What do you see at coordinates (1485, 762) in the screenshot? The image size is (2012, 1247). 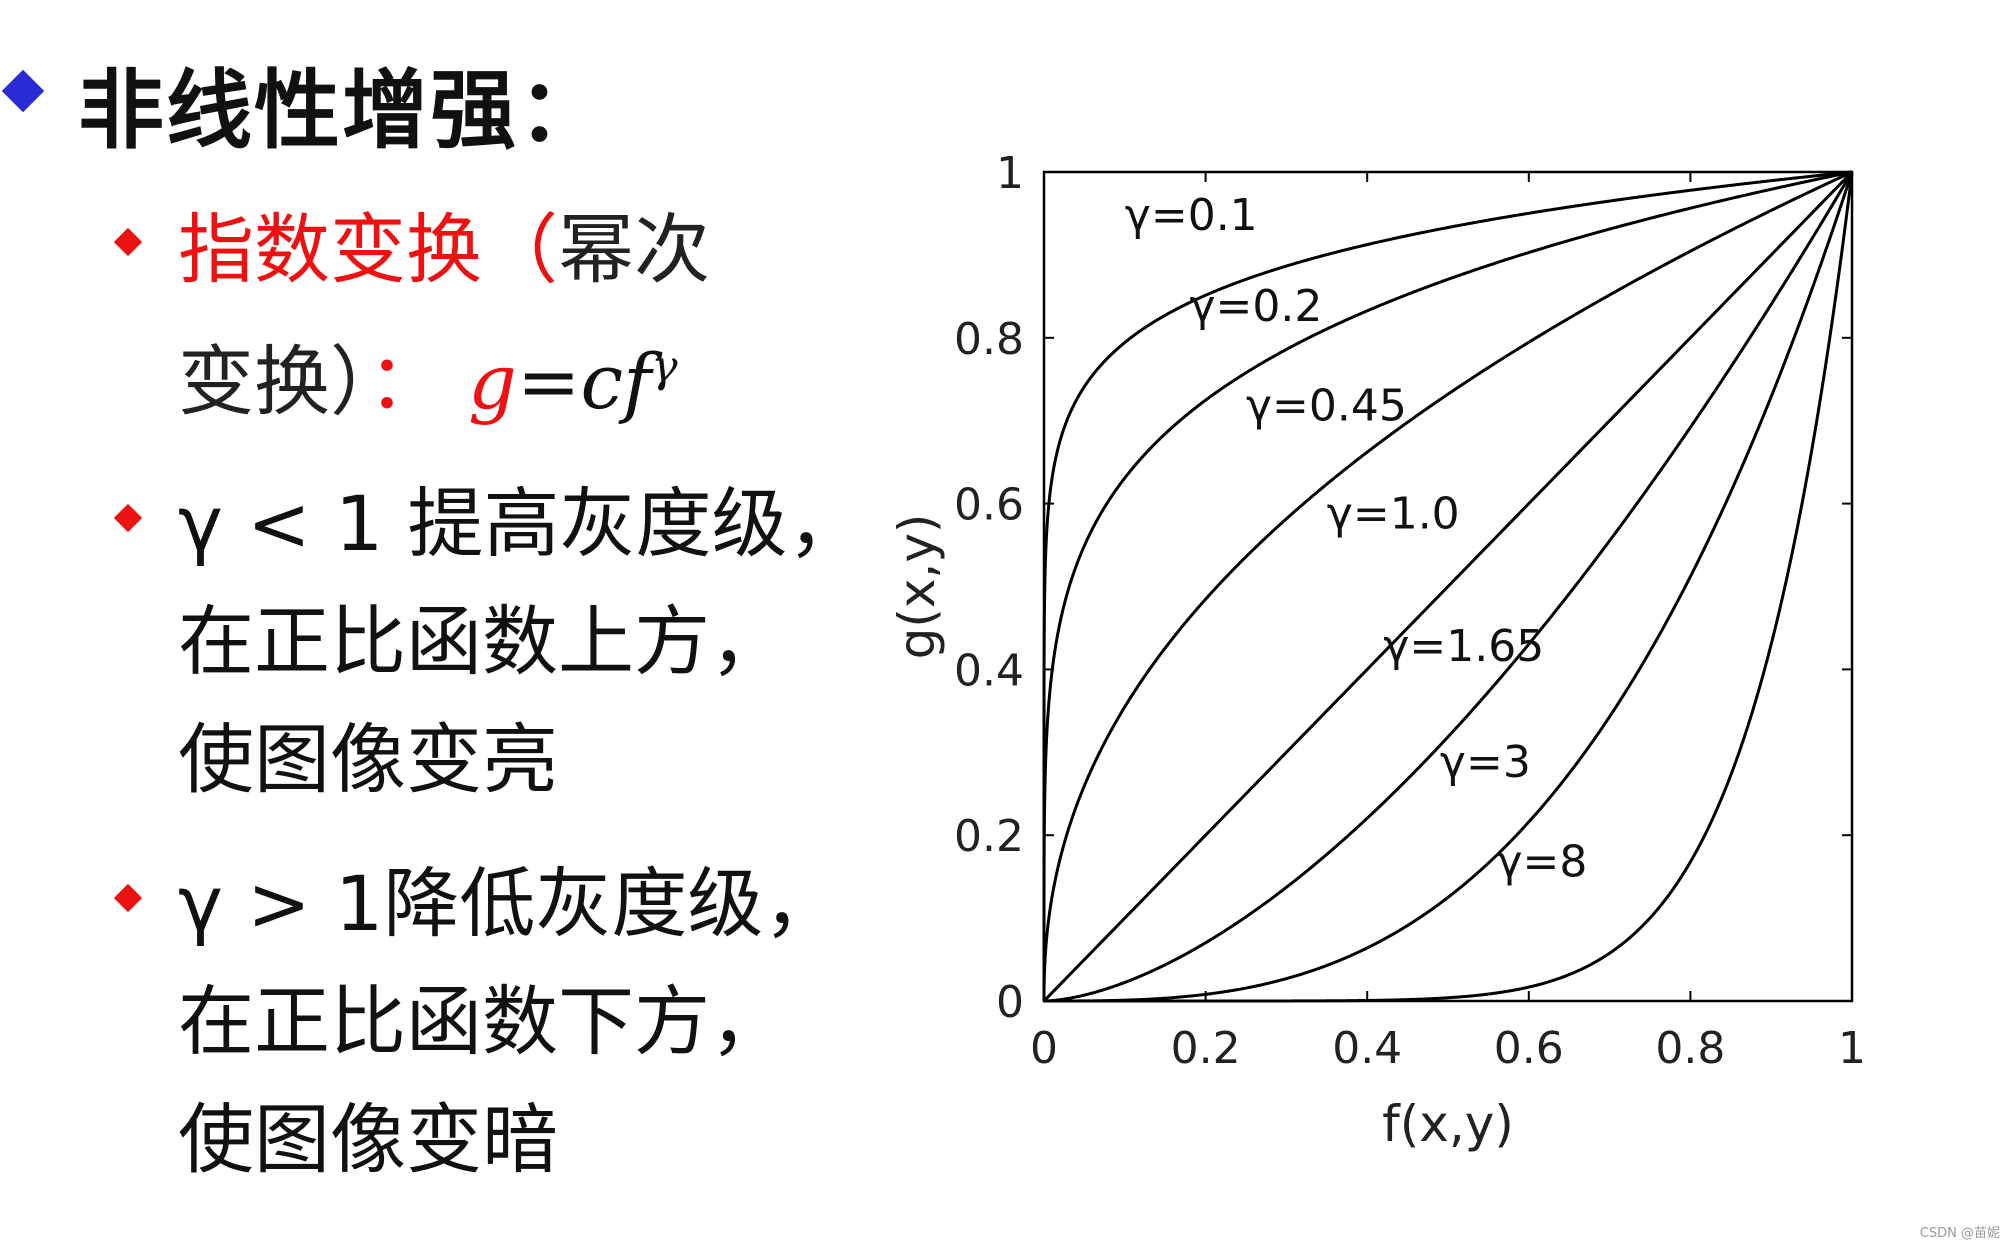 I see `series-label: γ=3` at bounding box center [1485, 762].